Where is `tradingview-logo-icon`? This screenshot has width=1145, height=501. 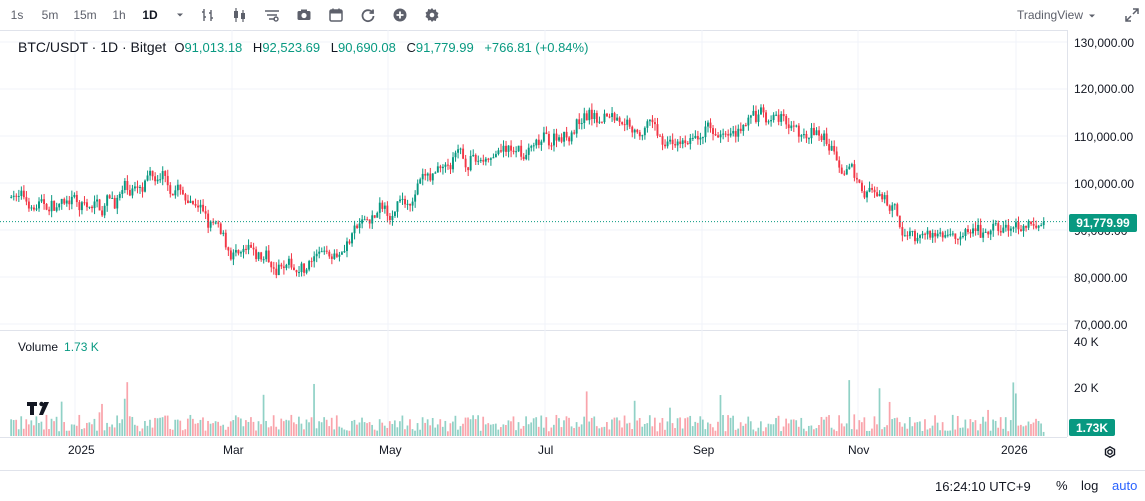 tradingview-logo-icon is located at coordinates (40, 408).